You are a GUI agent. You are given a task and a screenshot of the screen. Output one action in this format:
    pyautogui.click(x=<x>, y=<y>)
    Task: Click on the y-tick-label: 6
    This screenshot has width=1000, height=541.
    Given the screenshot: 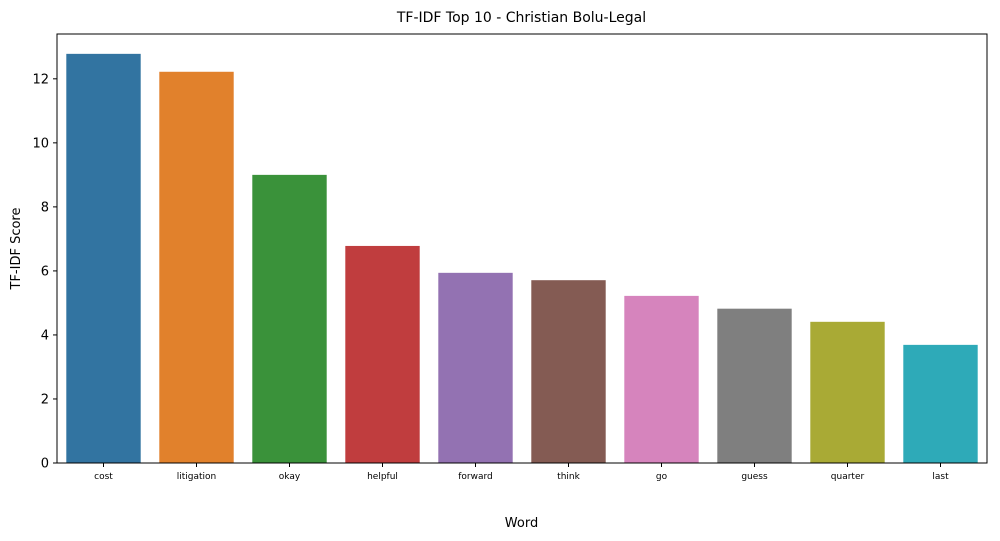 What is the action you would take?
    pyautogui.click(x=45, y=271)
    